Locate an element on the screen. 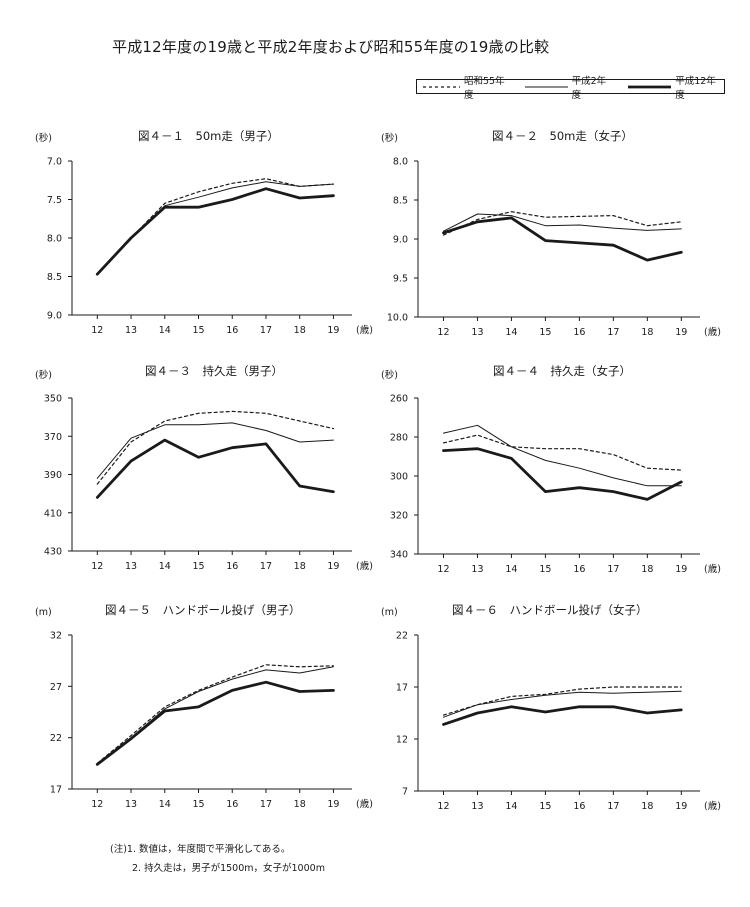 This screenshot has width=750, height=907. y-tick-label: 7.5 is located at coordinates (54, 200).